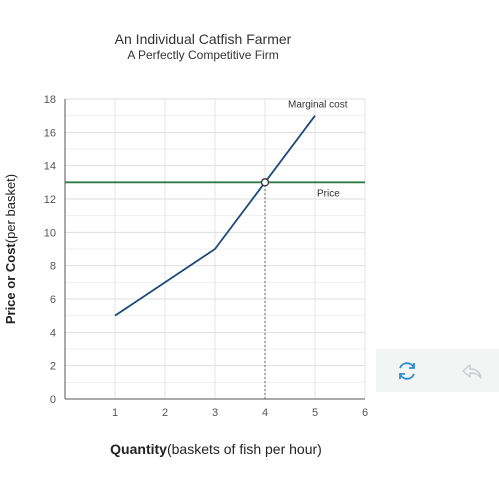 This screenshot has width=499, height=478. I want to click on y-tick-label: 10, so click(50, 233).